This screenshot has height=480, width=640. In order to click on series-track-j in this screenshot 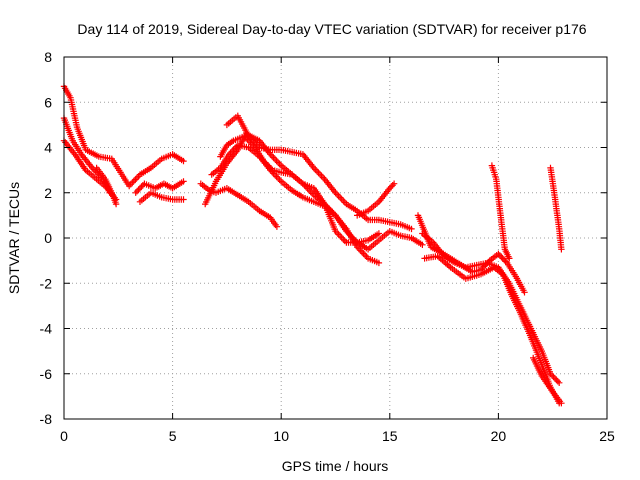, I will do `click(319, 172)`.